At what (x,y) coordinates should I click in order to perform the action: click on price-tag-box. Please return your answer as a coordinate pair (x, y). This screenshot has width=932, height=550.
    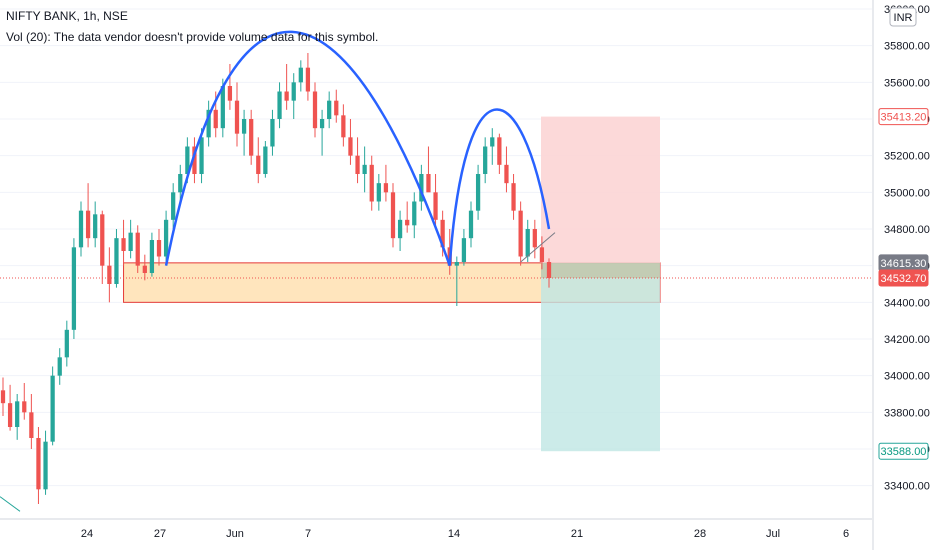
    Looking at the image, I should click on (903, 117).